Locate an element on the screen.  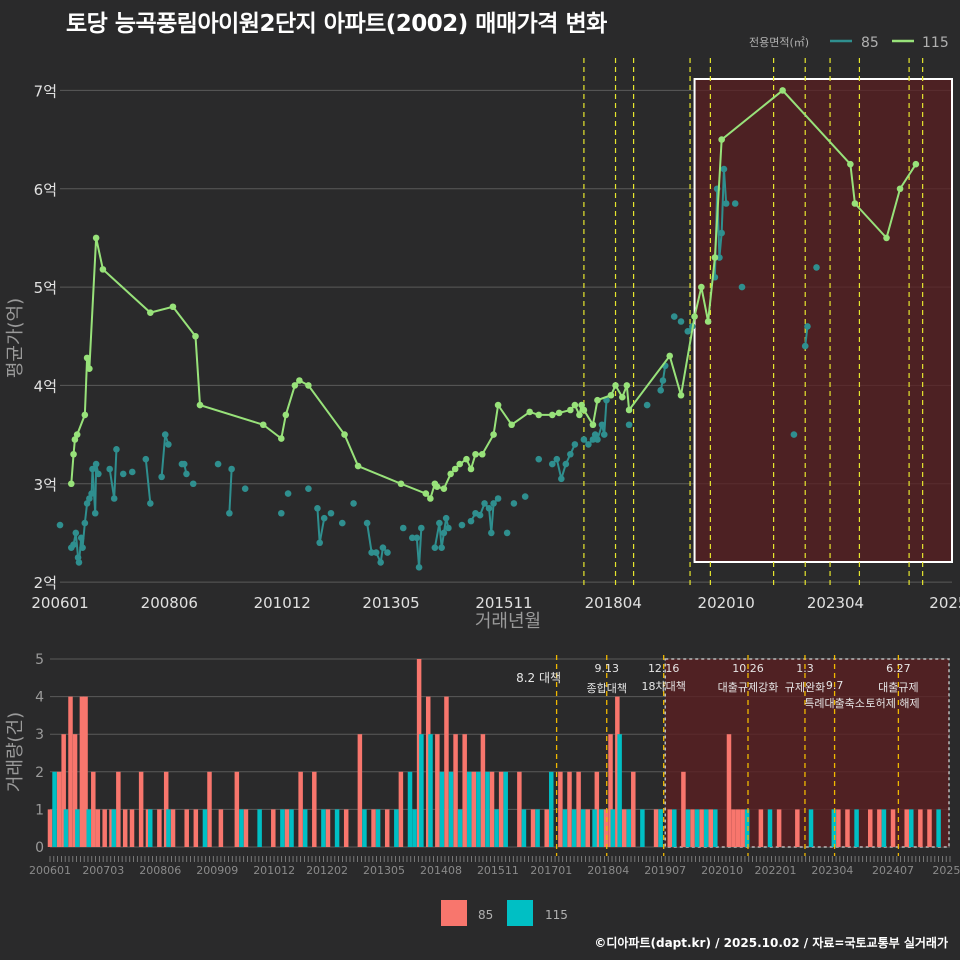
event-label-3: 대출규제강화 is located at coordinates (748, 687).